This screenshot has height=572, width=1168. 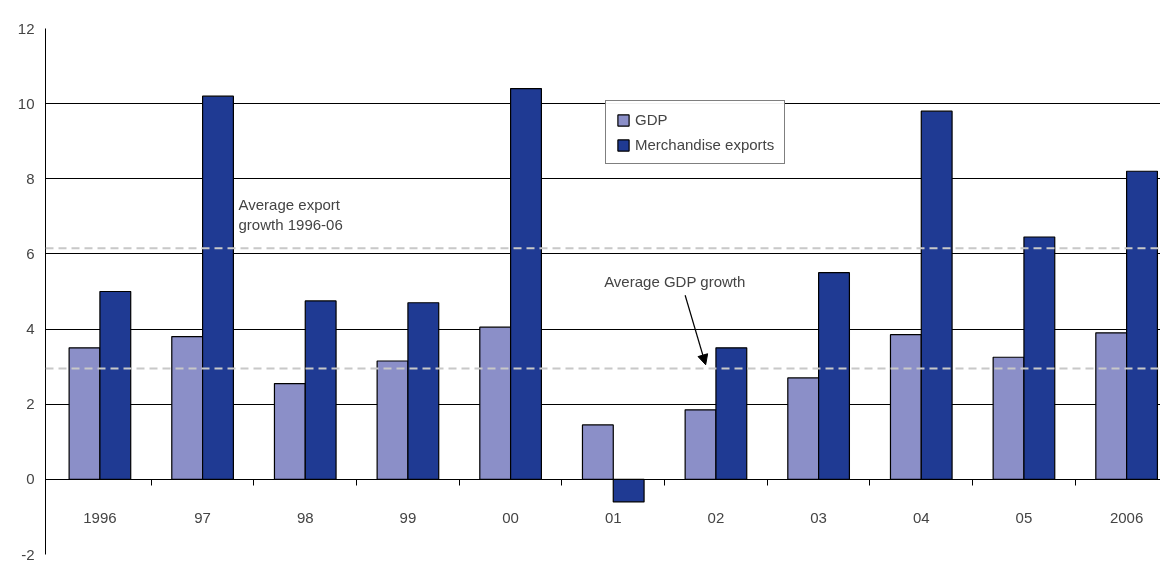 I want to click on y-tick-label: -2, so click(x=28, y=554).